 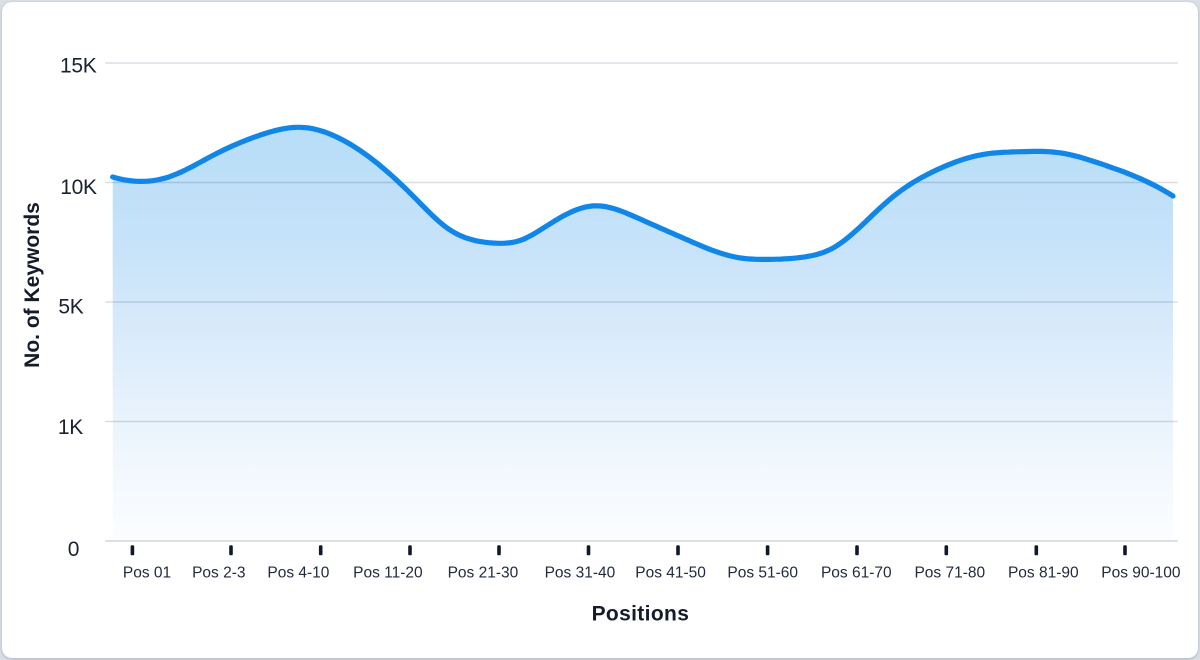 What do you see at coordinates (78, 66) in the screenshot?
I see `svg-text: 15K` at bounding box center [78, 66].